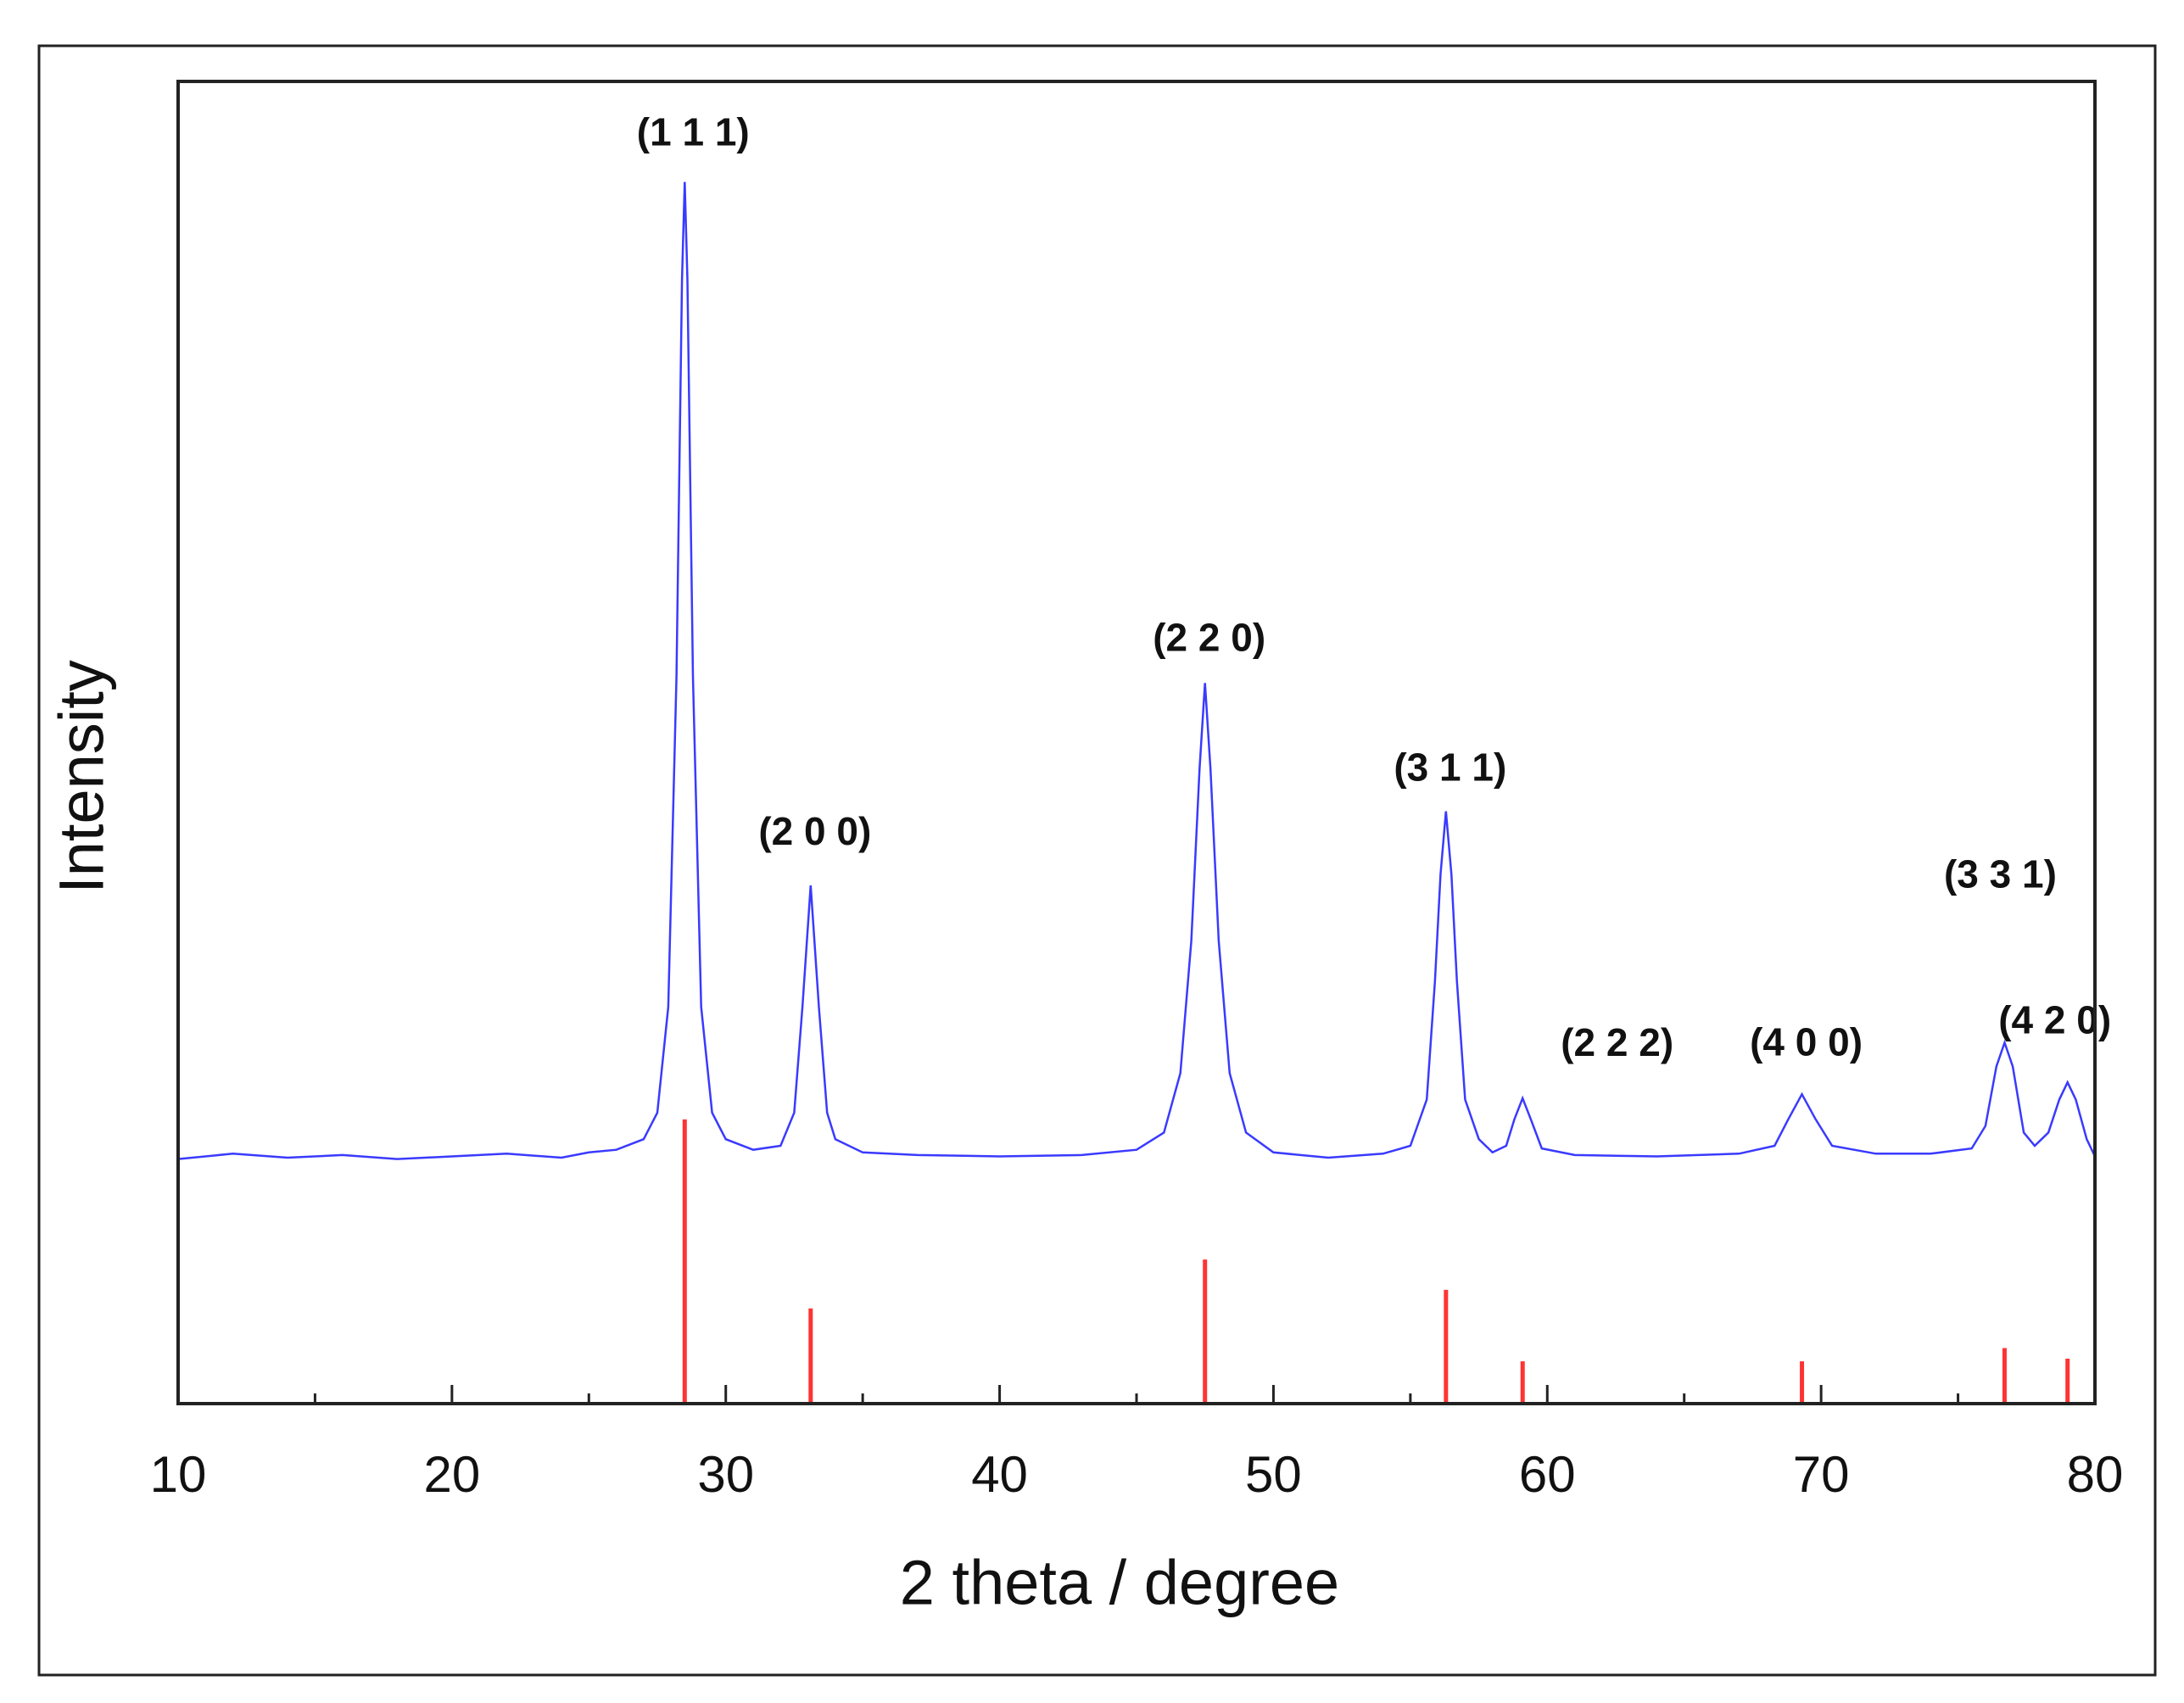 The height and width of the screenshot is (1703, 2184). Describe the element at coordinates (1617, 1042) in the screenshot. I see `peak-label: (2 2 2)` at that location.